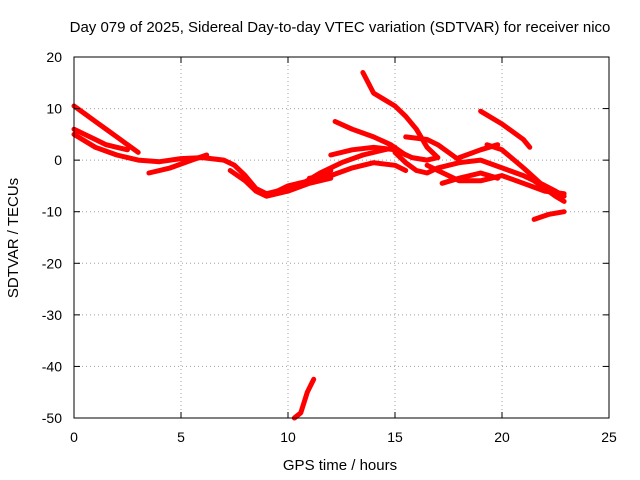  What do you see at coordinates (52, 366) in the screenshot?
I see `y-tick-label: -40` at bounding box center [52, 366].